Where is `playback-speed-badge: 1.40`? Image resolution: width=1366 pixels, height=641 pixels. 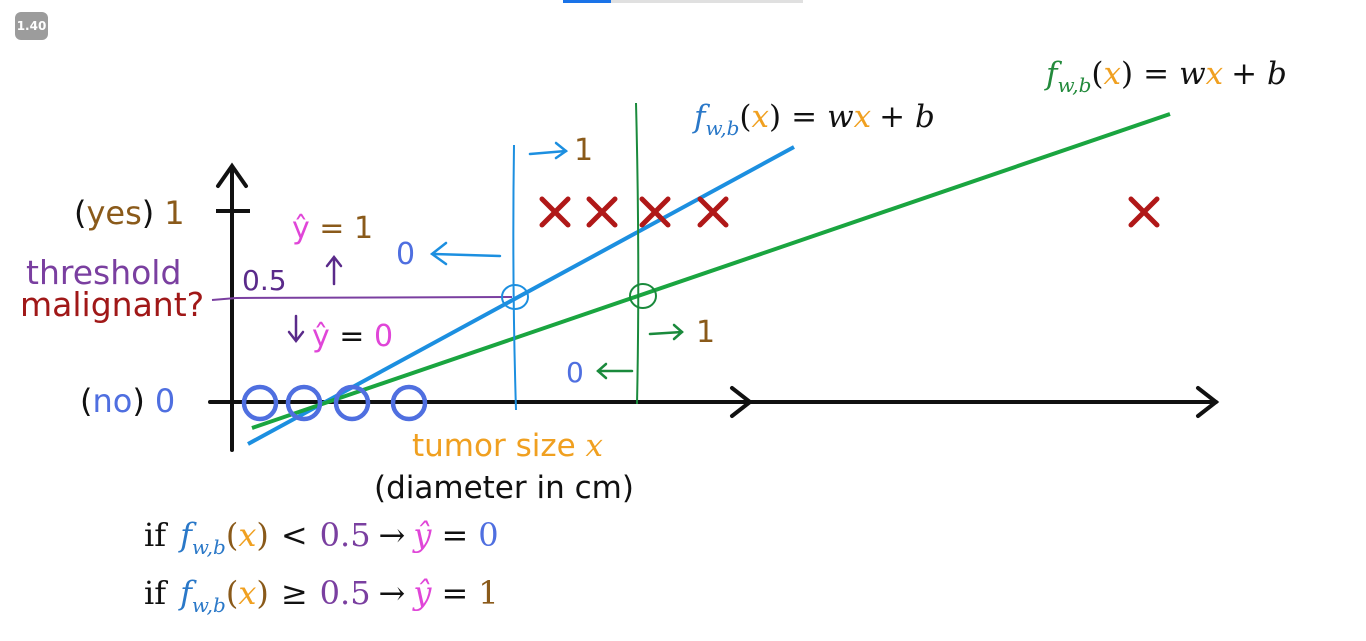
playback-speed-badge: 1.40 is located at coordinates (31, 26).